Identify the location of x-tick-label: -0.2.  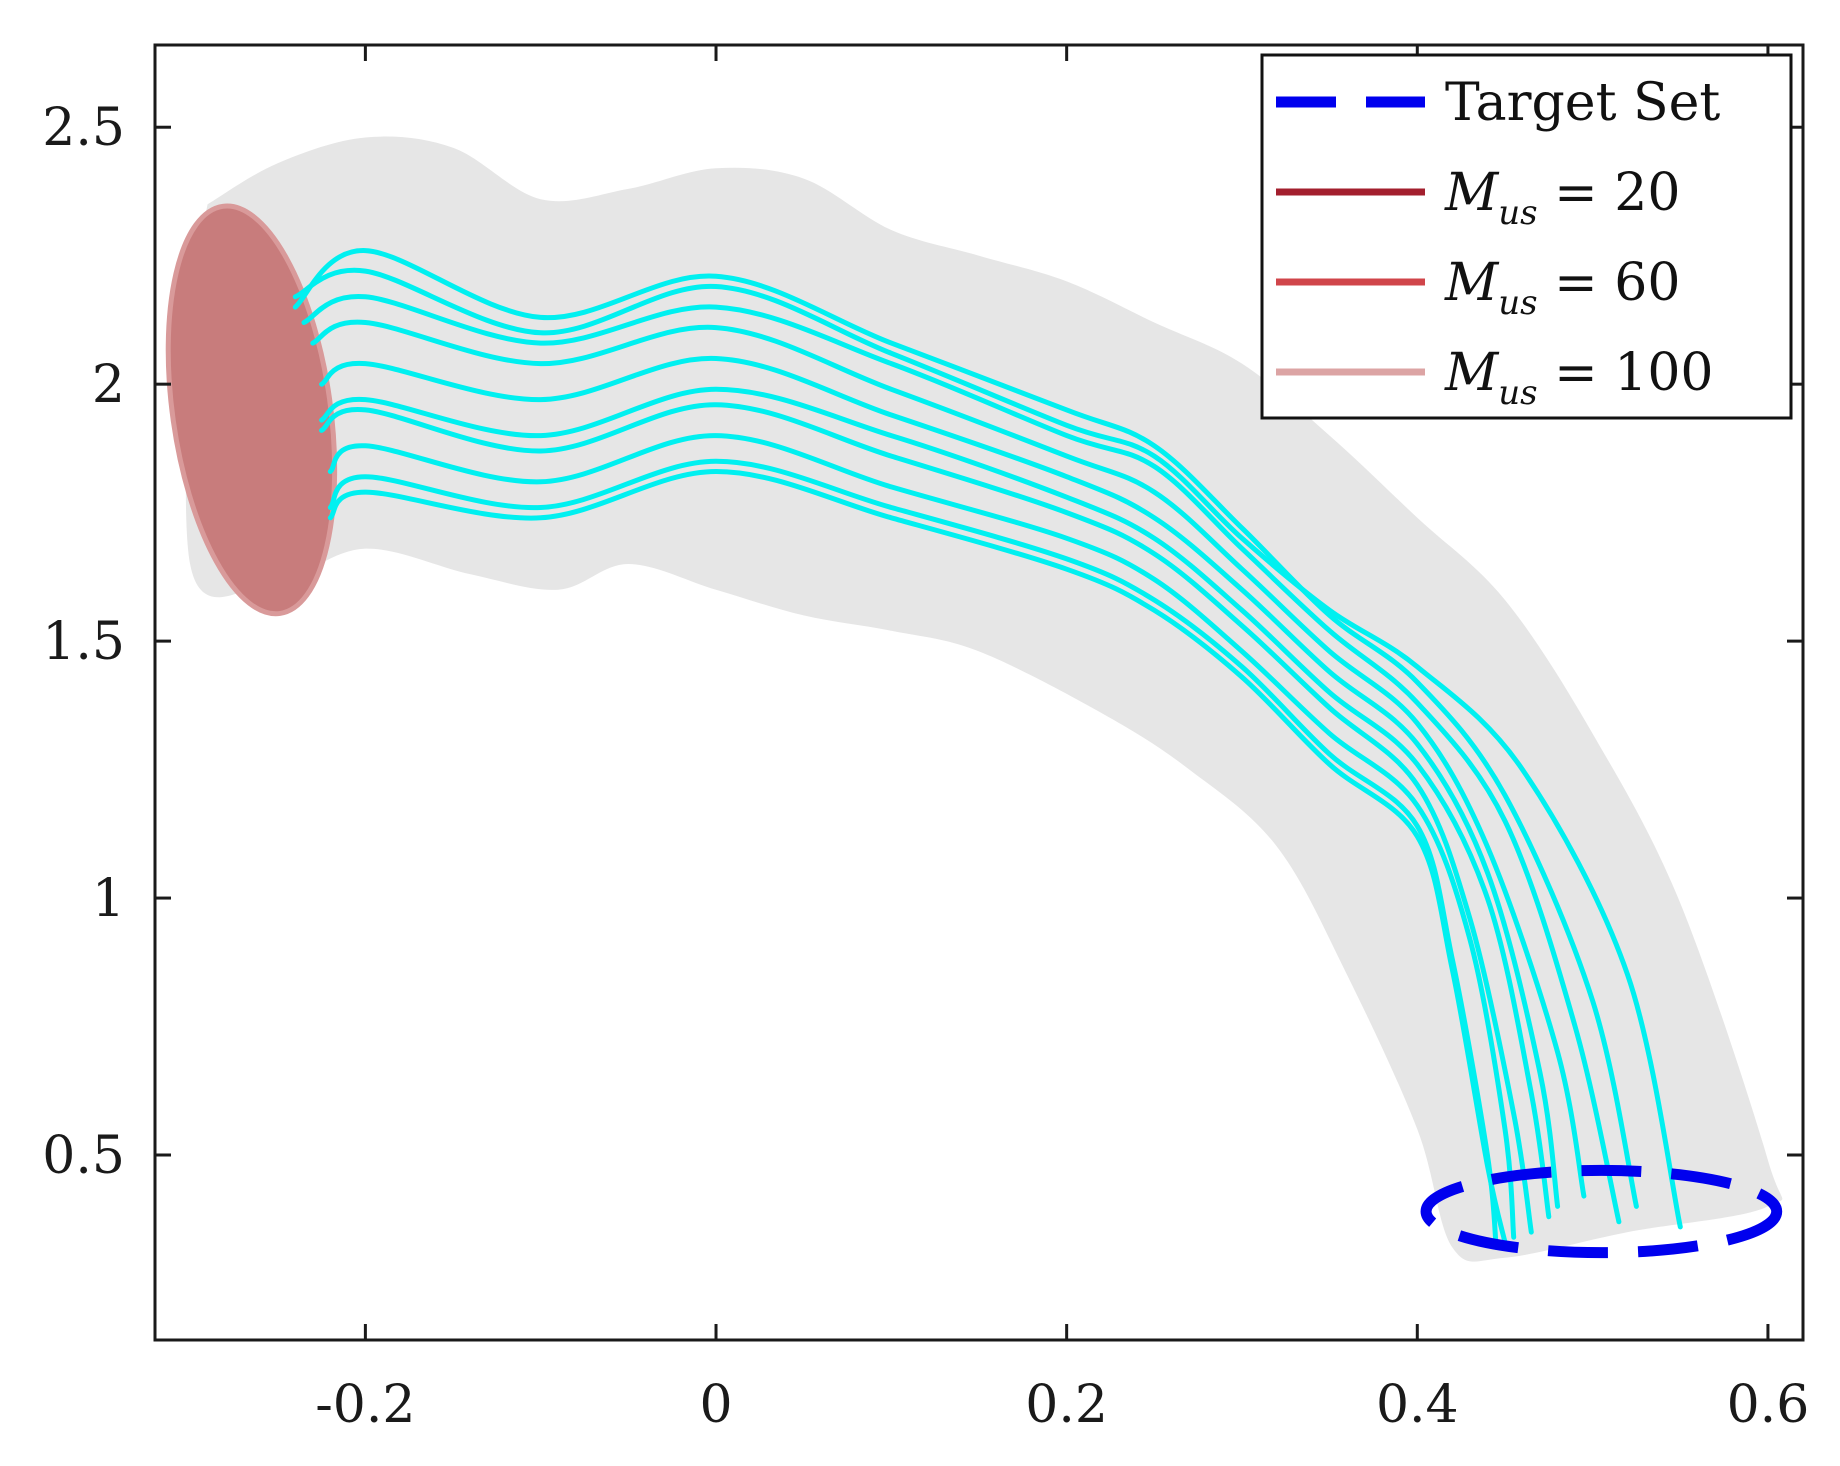
(365, 1405).